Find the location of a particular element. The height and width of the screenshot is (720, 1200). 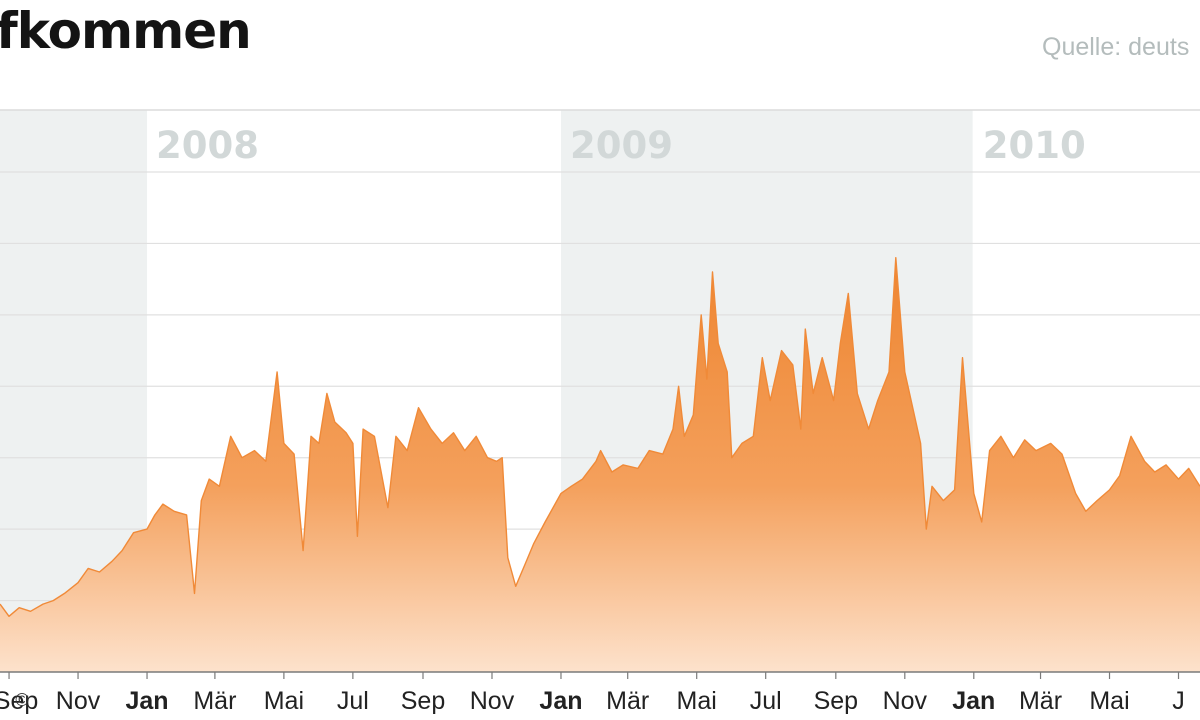

year-label-2009: 2009 is located at coordinates (621, 145).